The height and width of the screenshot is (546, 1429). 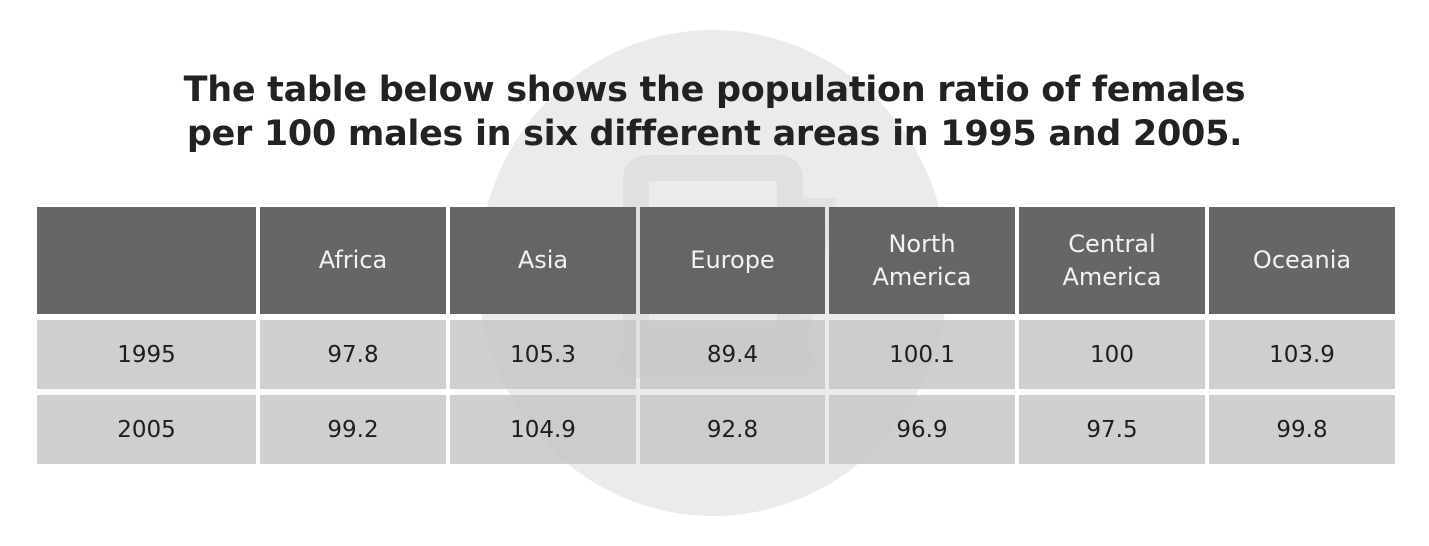 I want to click on table-cell-1995-africa: 97.8, so click(x=353, y=354).